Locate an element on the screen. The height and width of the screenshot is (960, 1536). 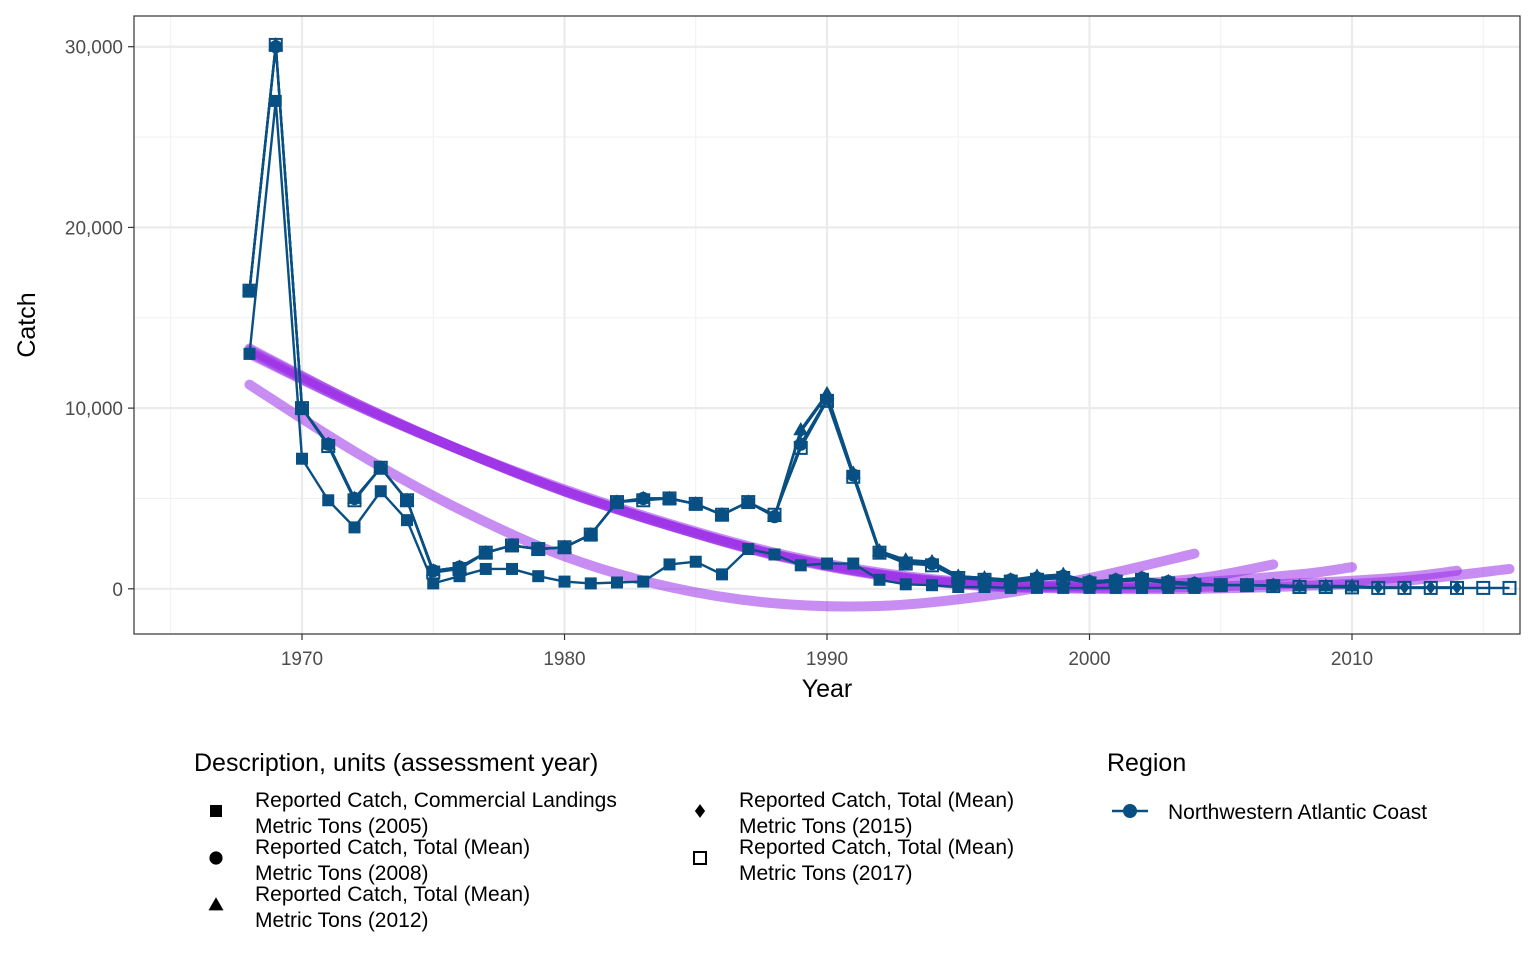
x-axis-title: Year is located at coordinates (827, 689).